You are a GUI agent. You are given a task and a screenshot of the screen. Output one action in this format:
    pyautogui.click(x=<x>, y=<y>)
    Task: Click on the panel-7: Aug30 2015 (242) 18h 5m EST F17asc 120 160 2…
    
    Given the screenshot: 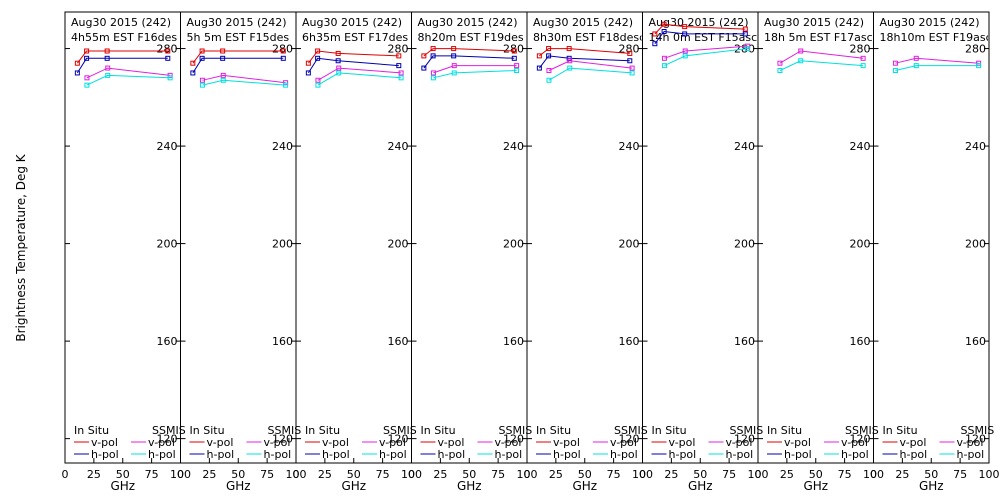 What is the action you would take?
    pyautogui.click(x=819, y=252)
    